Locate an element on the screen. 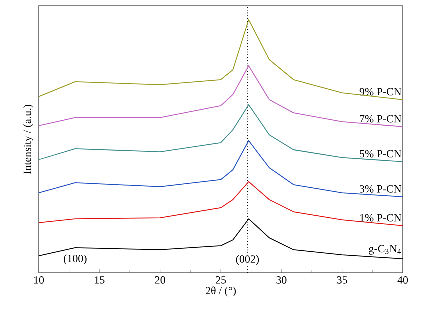  x-tick-label: 25 is located at coordinates (221, 280).